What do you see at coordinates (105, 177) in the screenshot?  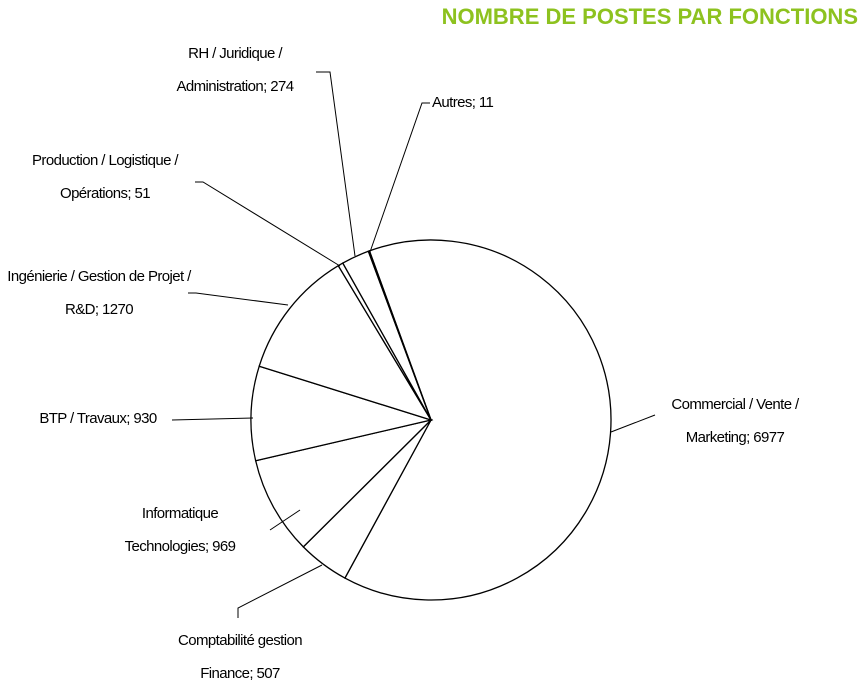 I see `slice-label: Production / Logistique / Opérations; 51` at bounding box center [105, 177].